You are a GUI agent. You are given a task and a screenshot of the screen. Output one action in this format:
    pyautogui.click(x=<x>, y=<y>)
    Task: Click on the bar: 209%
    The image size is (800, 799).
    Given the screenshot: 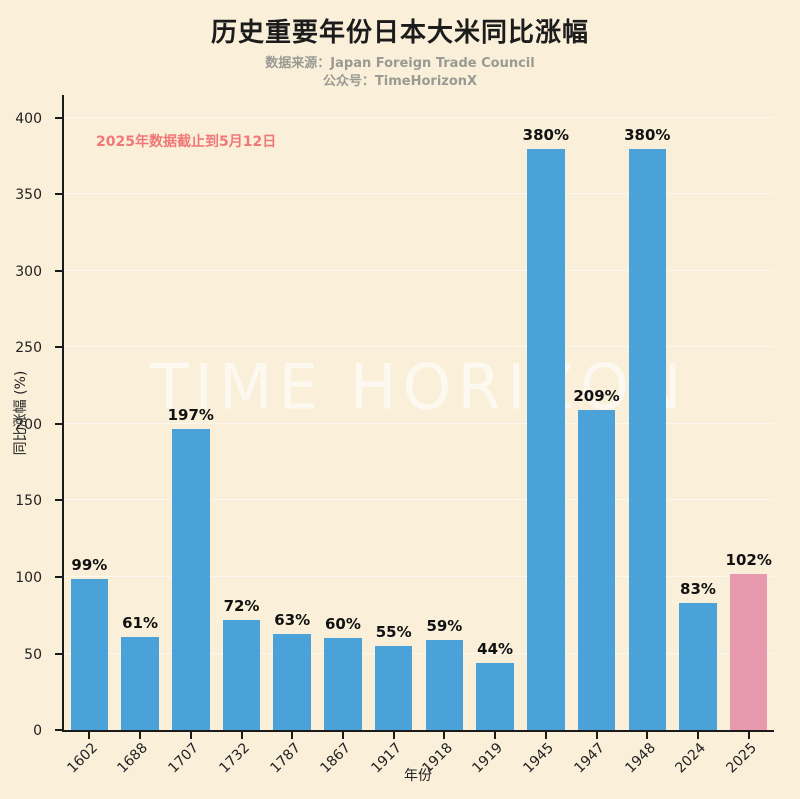 What is the action you would take?
    pyautogui.click(x=596, y=558)
    